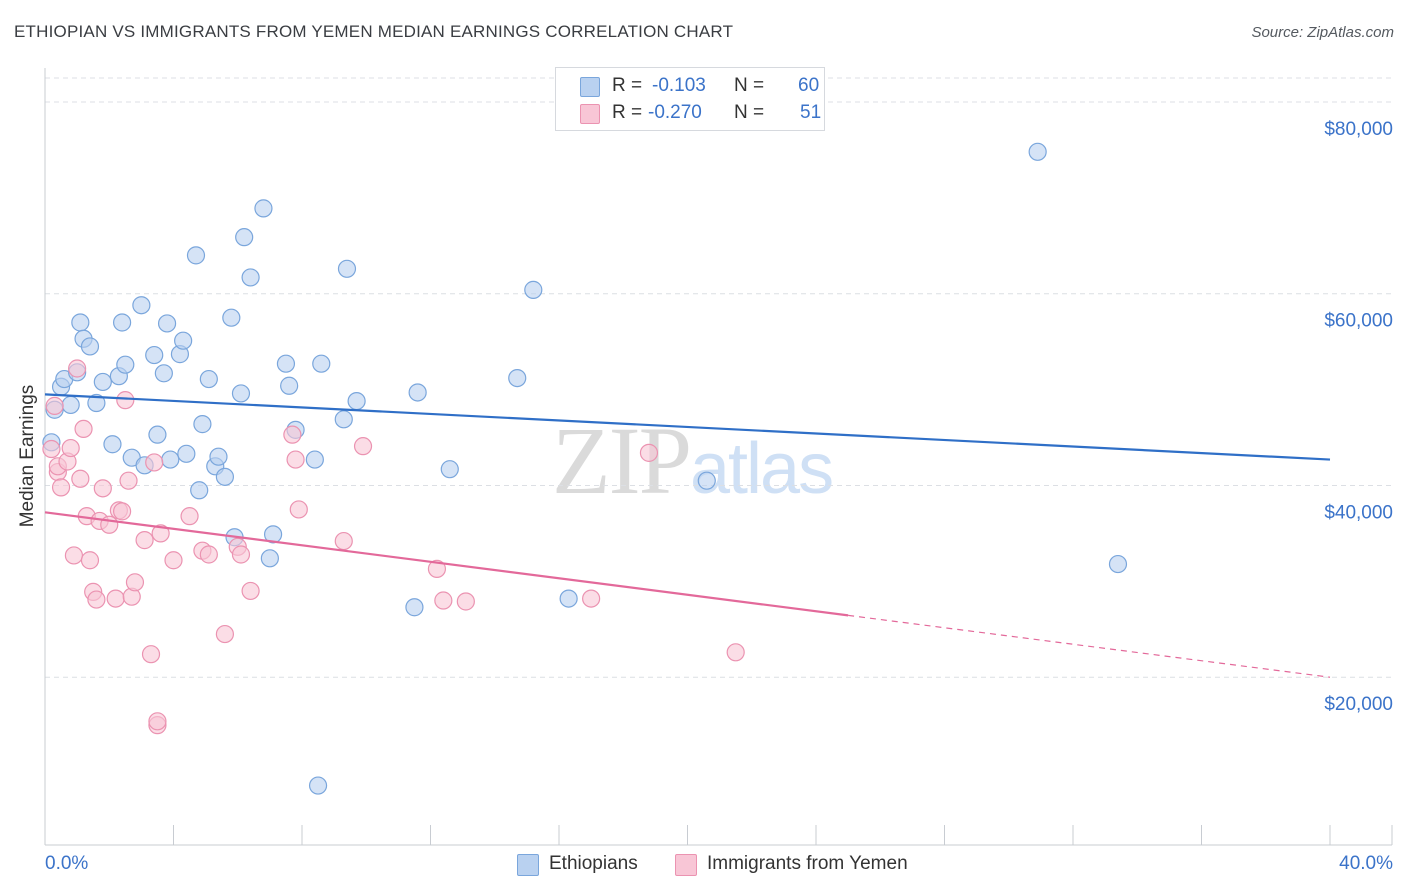  I want to click on legend-r-value: -0.270, so click(675, 112).